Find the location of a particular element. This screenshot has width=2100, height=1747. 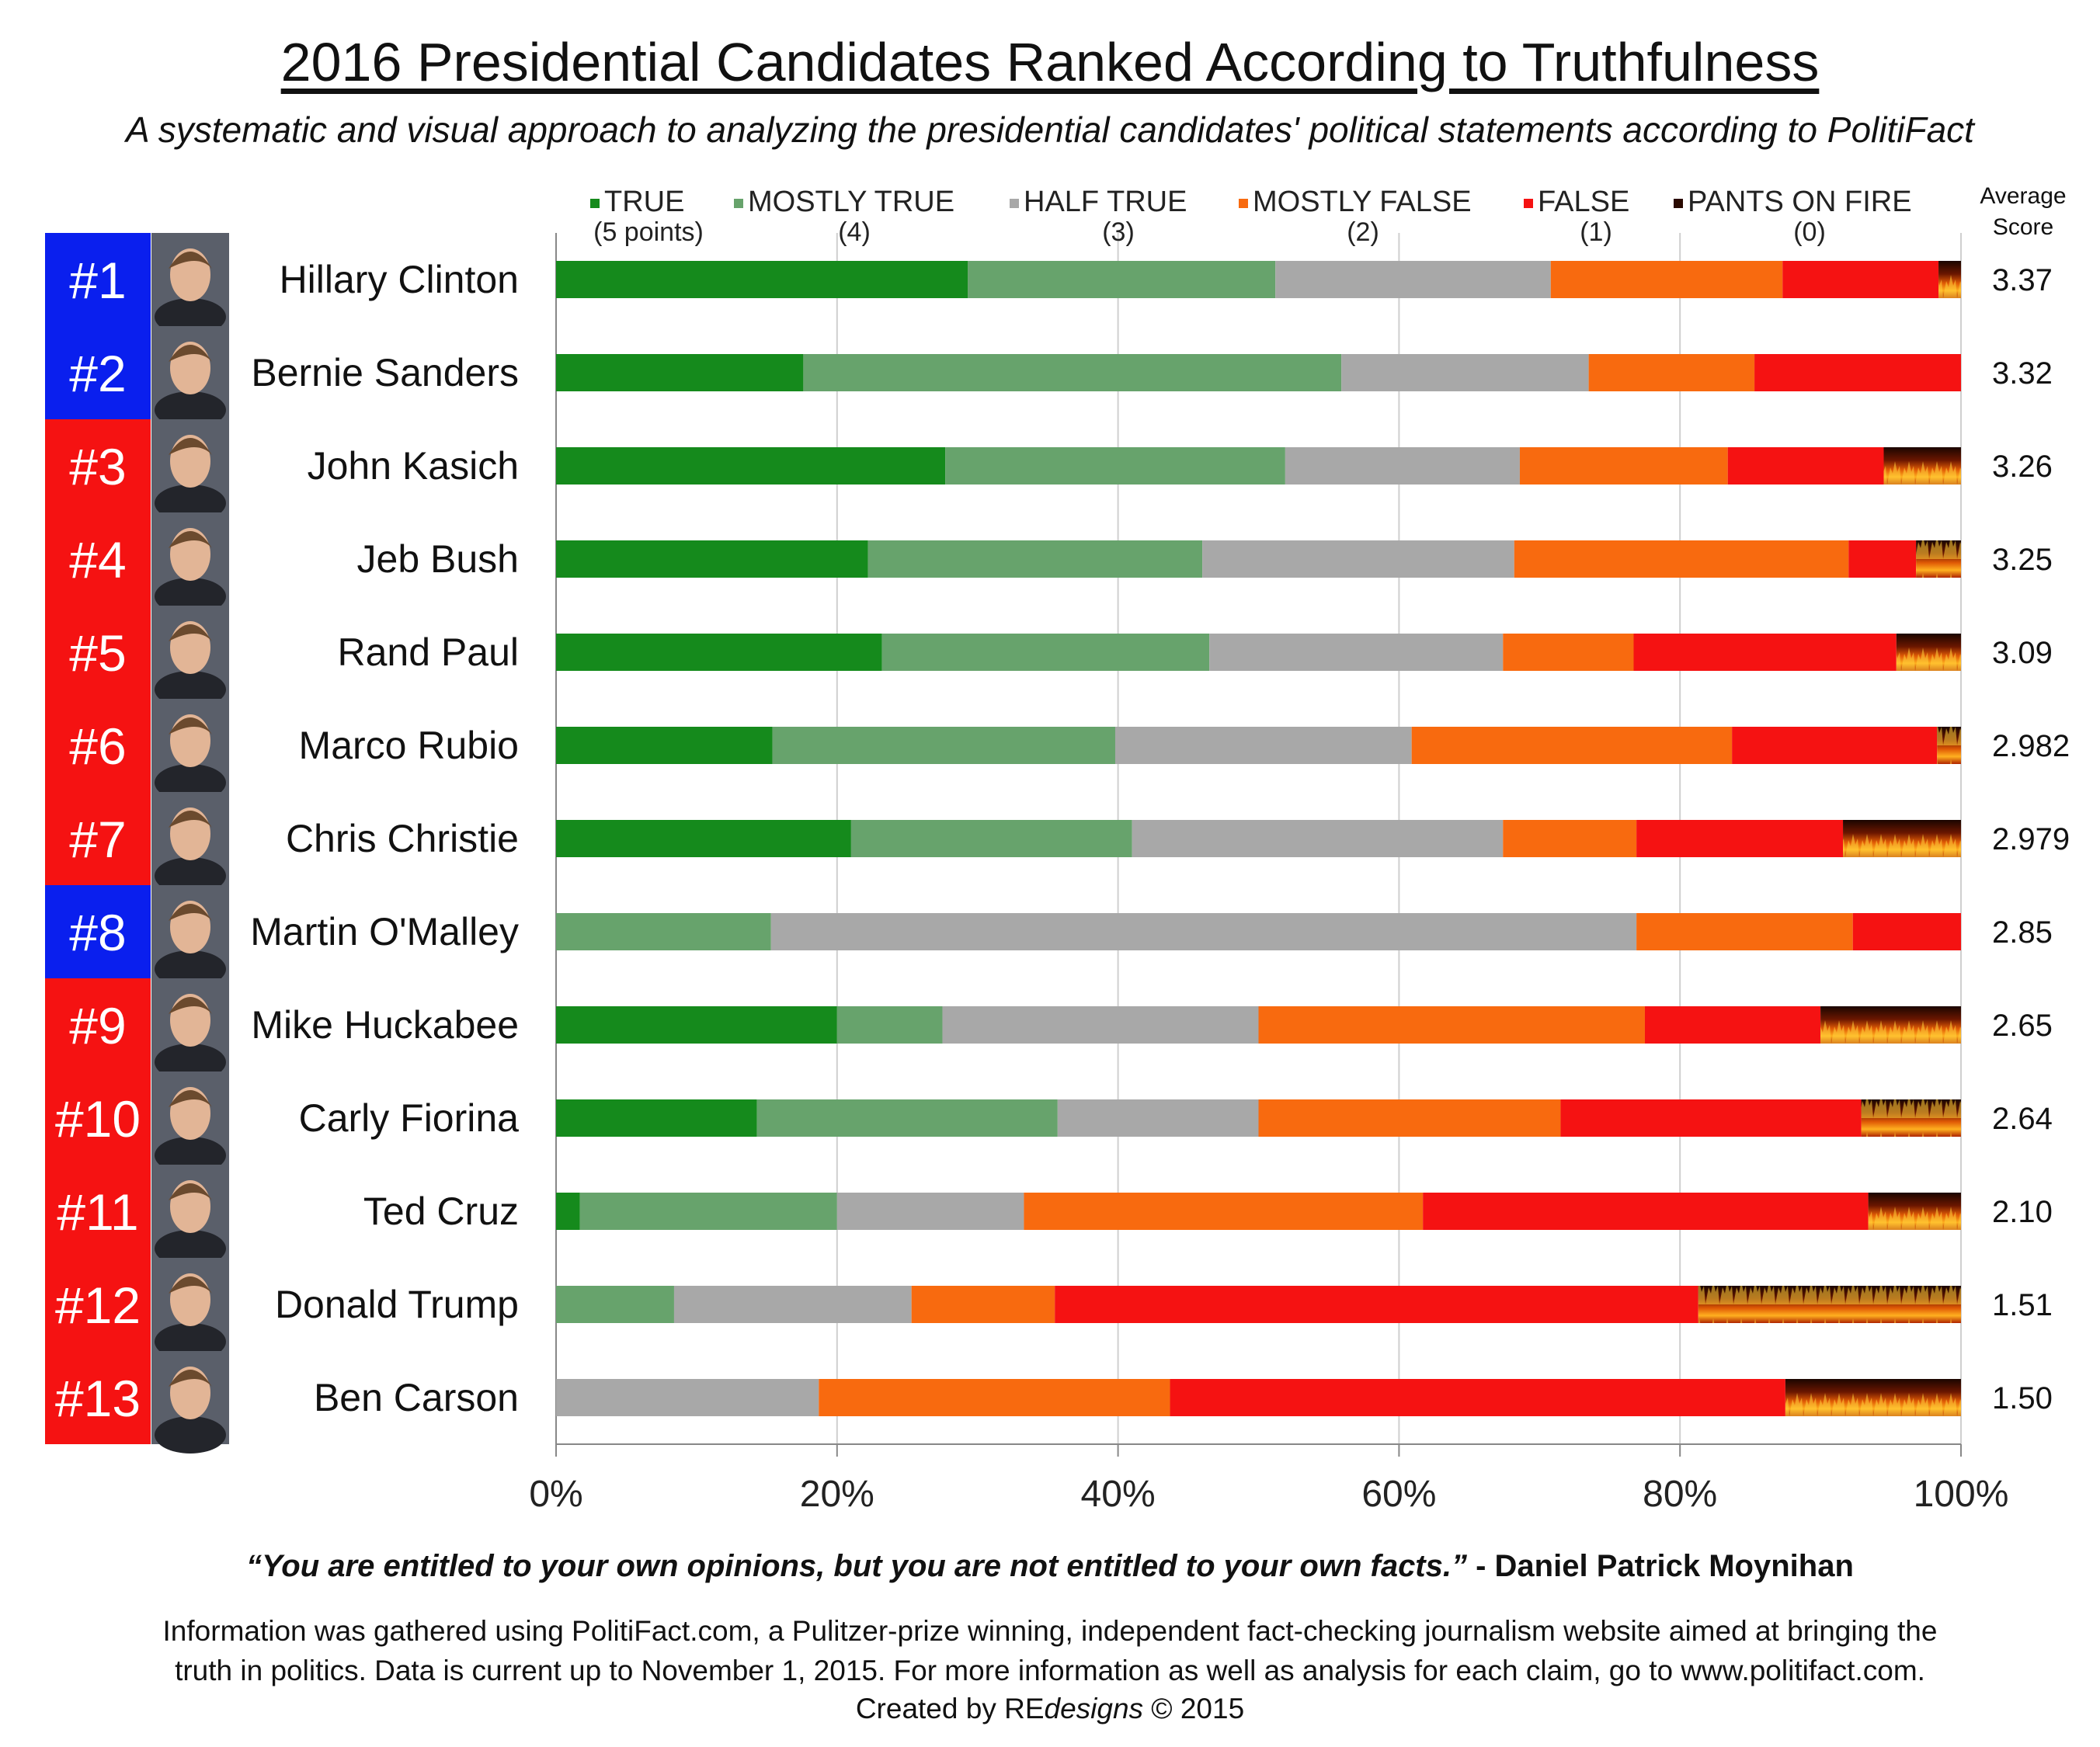

average-score-header-line2: Score is located at coordinates (2023, 227).